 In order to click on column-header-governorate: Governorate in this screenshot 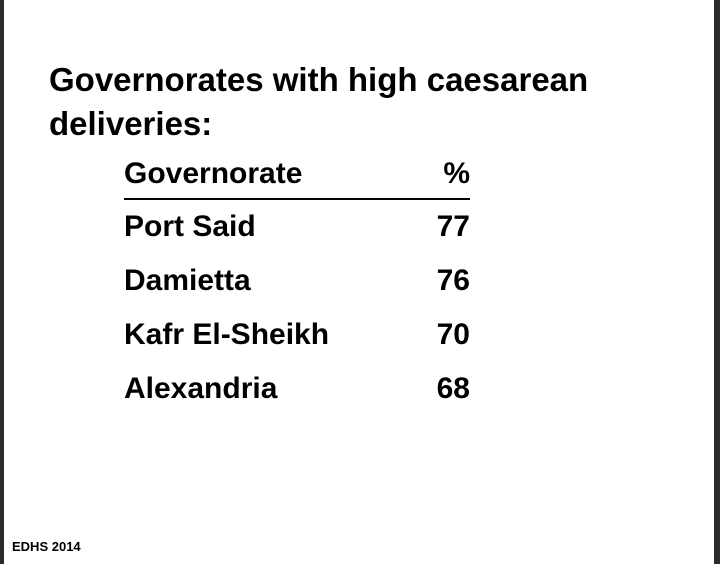, I will do `click(213, 173)`.